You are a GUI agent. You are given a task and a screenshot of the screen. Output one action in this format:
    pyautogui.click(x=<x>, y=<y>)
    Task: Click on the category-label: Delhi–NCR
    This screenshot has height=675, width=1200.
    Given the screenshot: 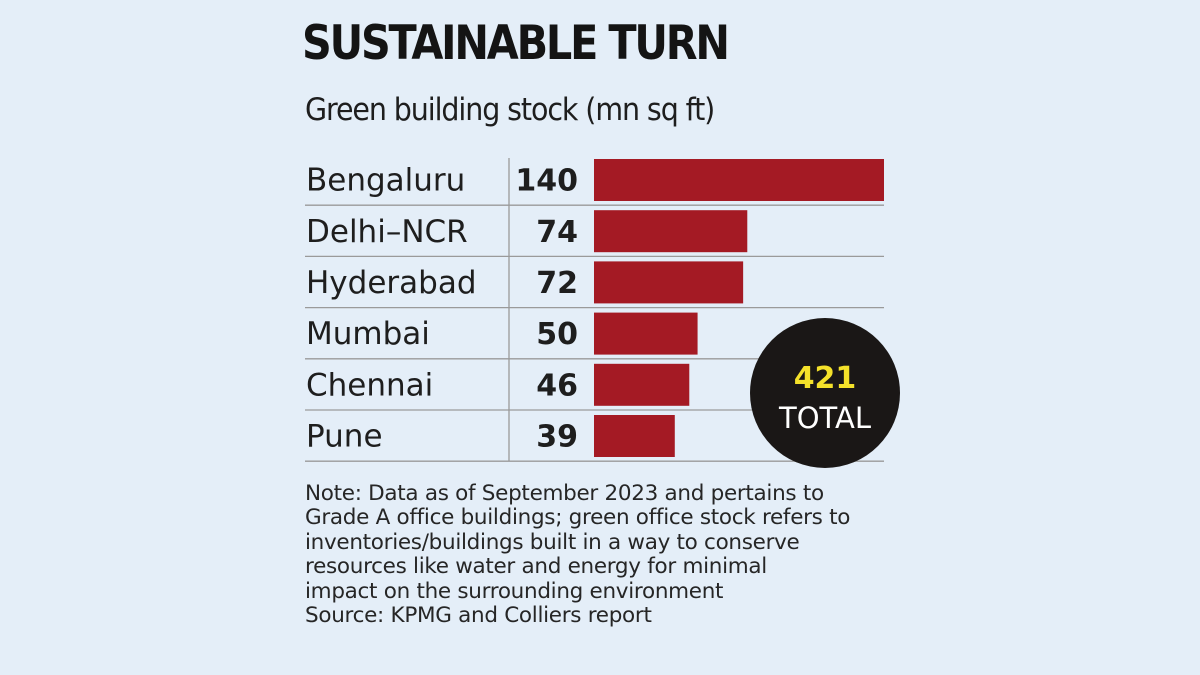 What is the action you would take?
    pyautogui.click(x=387, y=232)
    